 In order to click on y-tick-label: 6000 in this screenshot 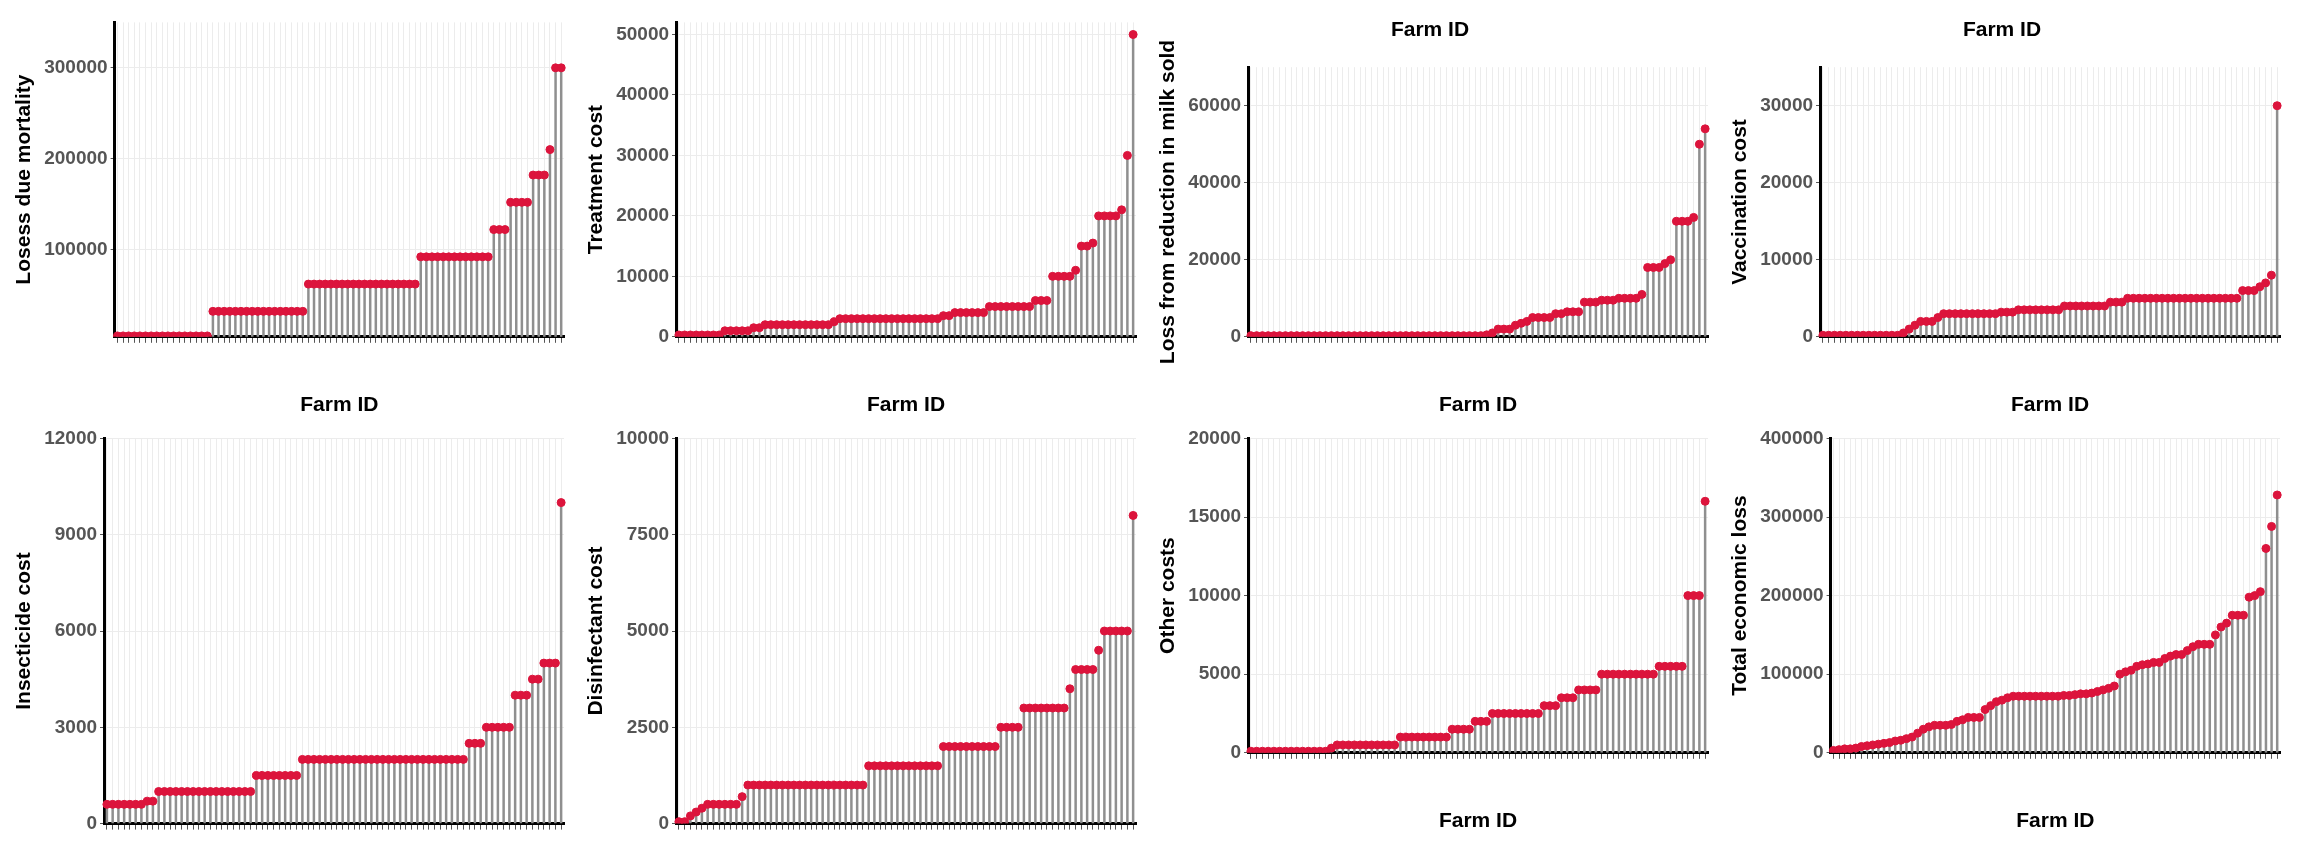, I will do `click(76, 630)`.